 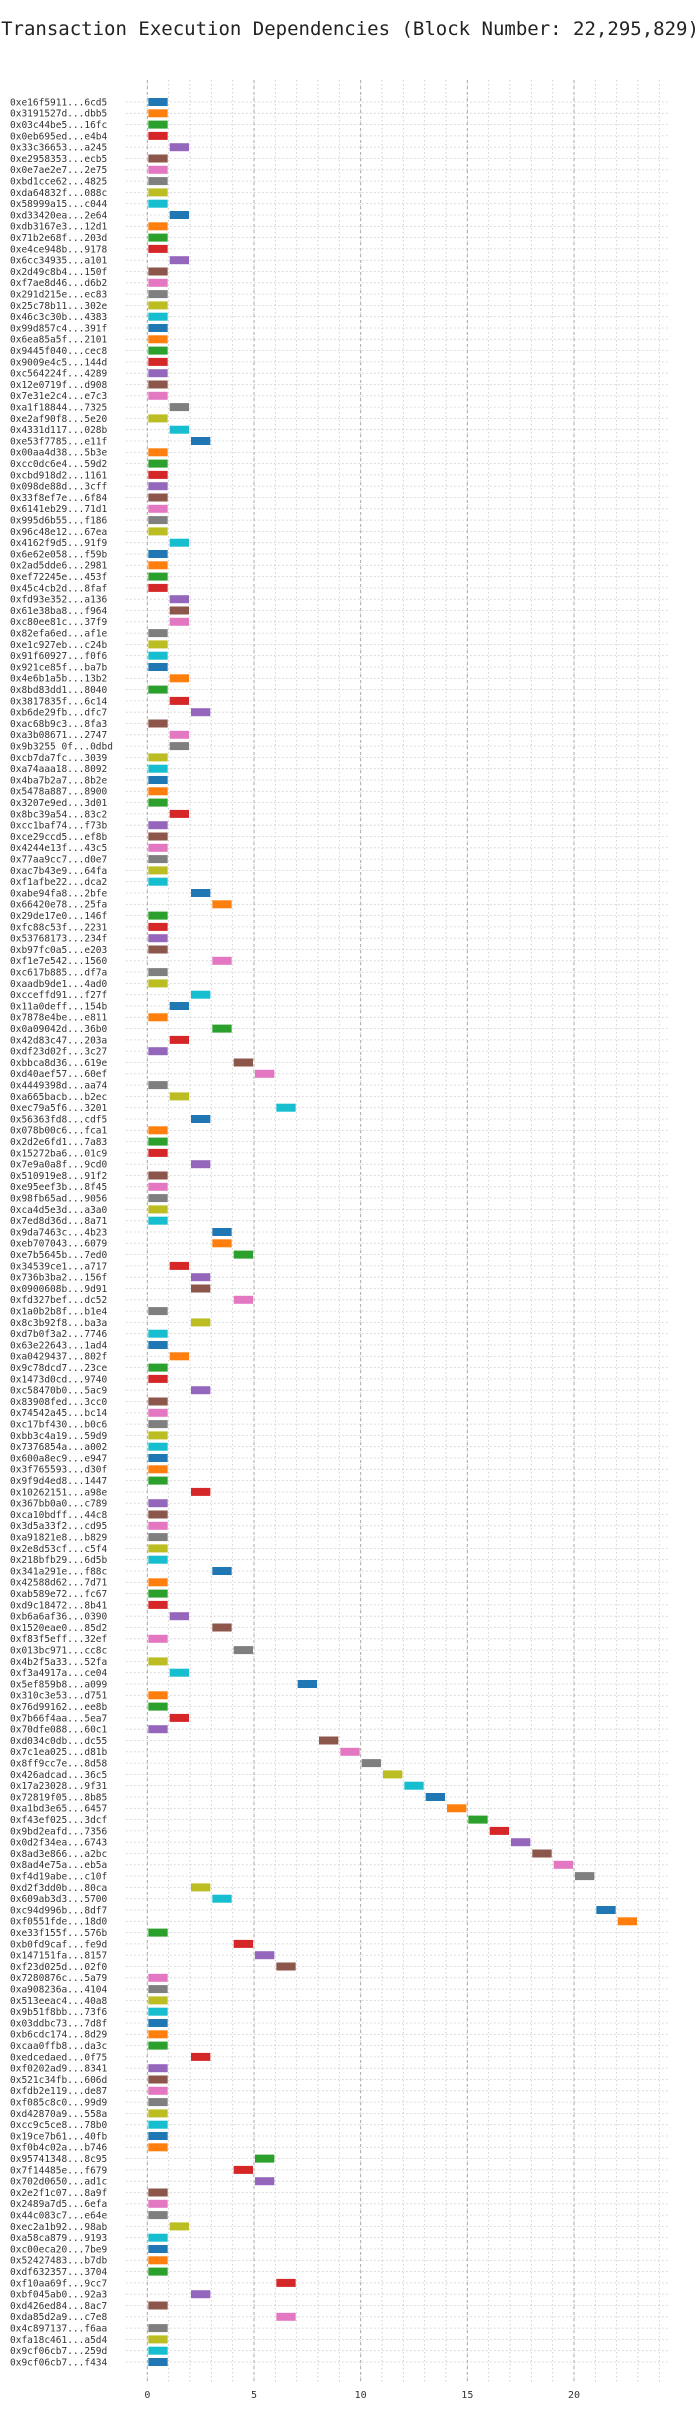 I want to click on transaction-label: 0xeb707043...6079, so click(x=59, y=1244).